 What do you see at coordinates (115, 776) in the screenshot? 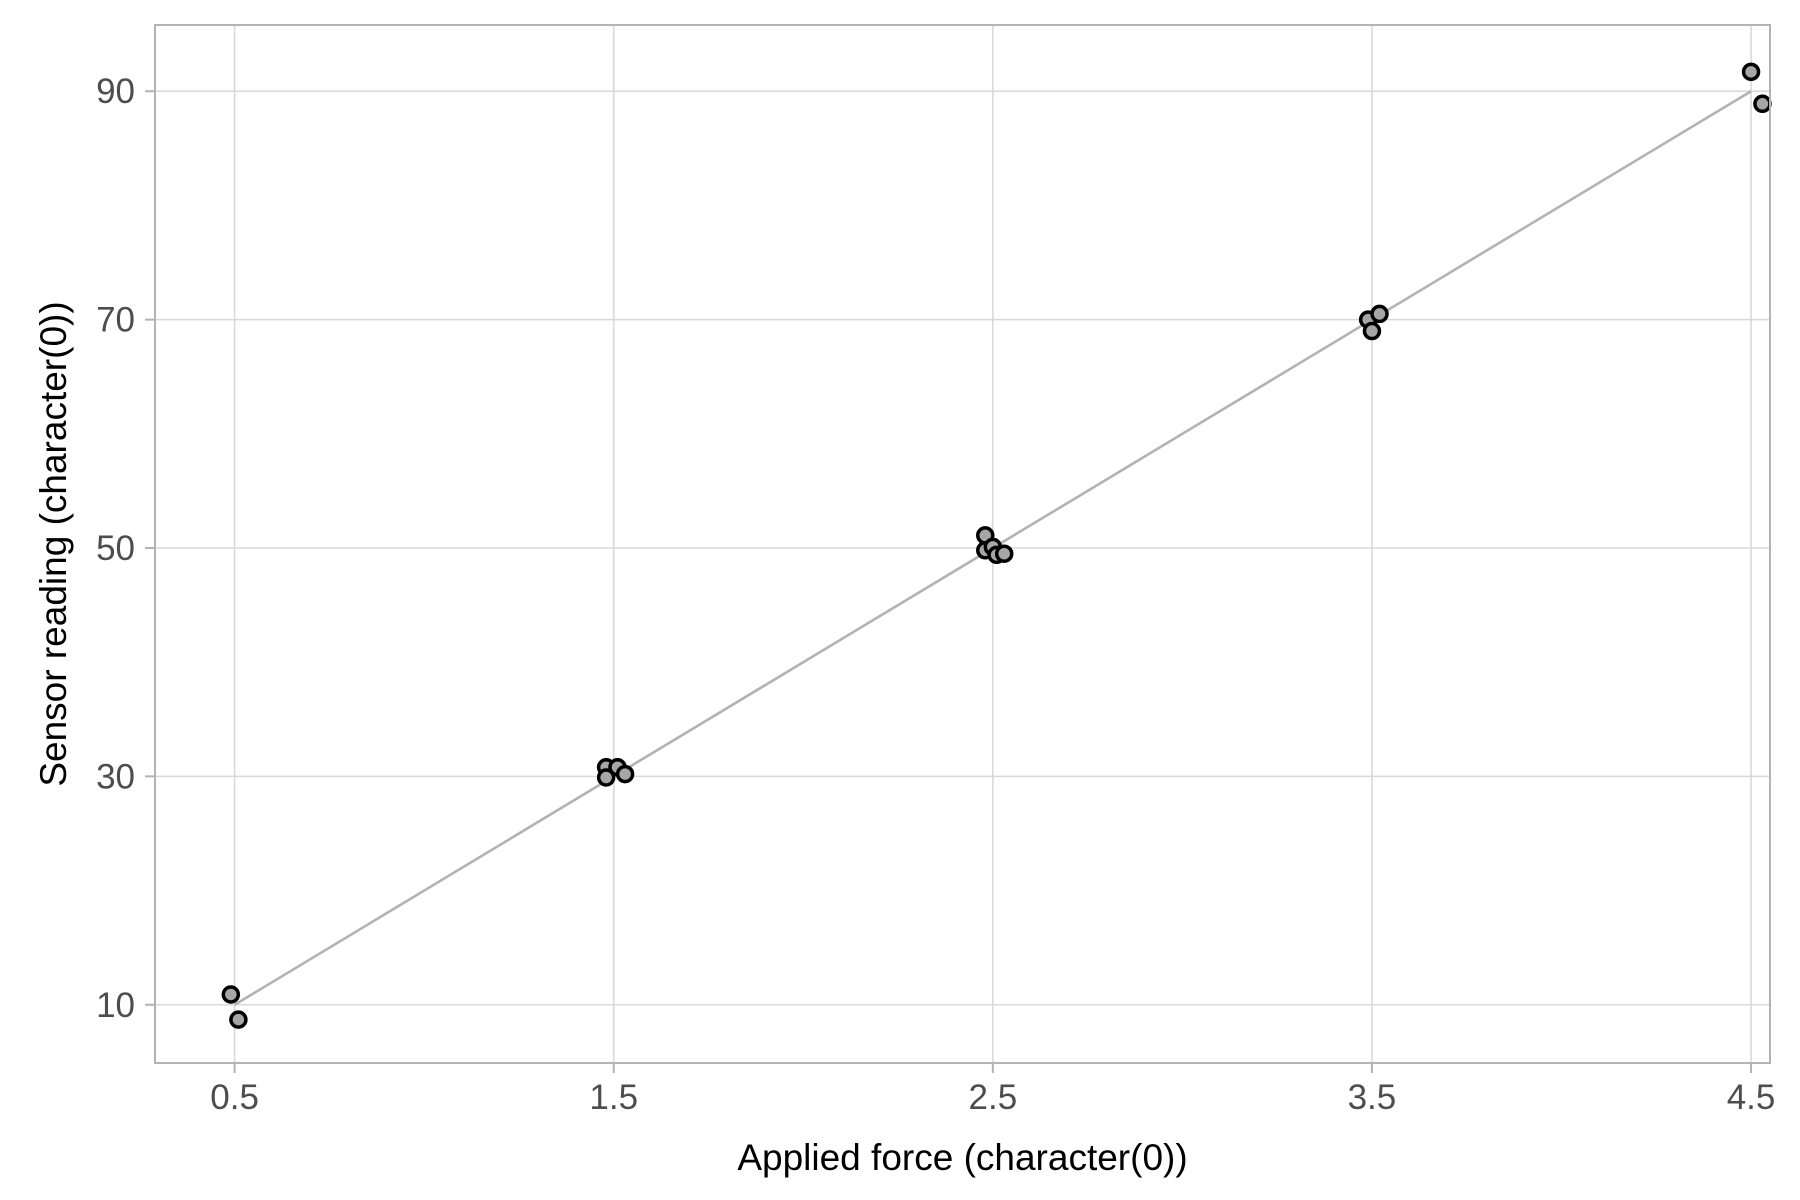
I see `y-tick-label-1: 30` at bounding box center [115, 776].